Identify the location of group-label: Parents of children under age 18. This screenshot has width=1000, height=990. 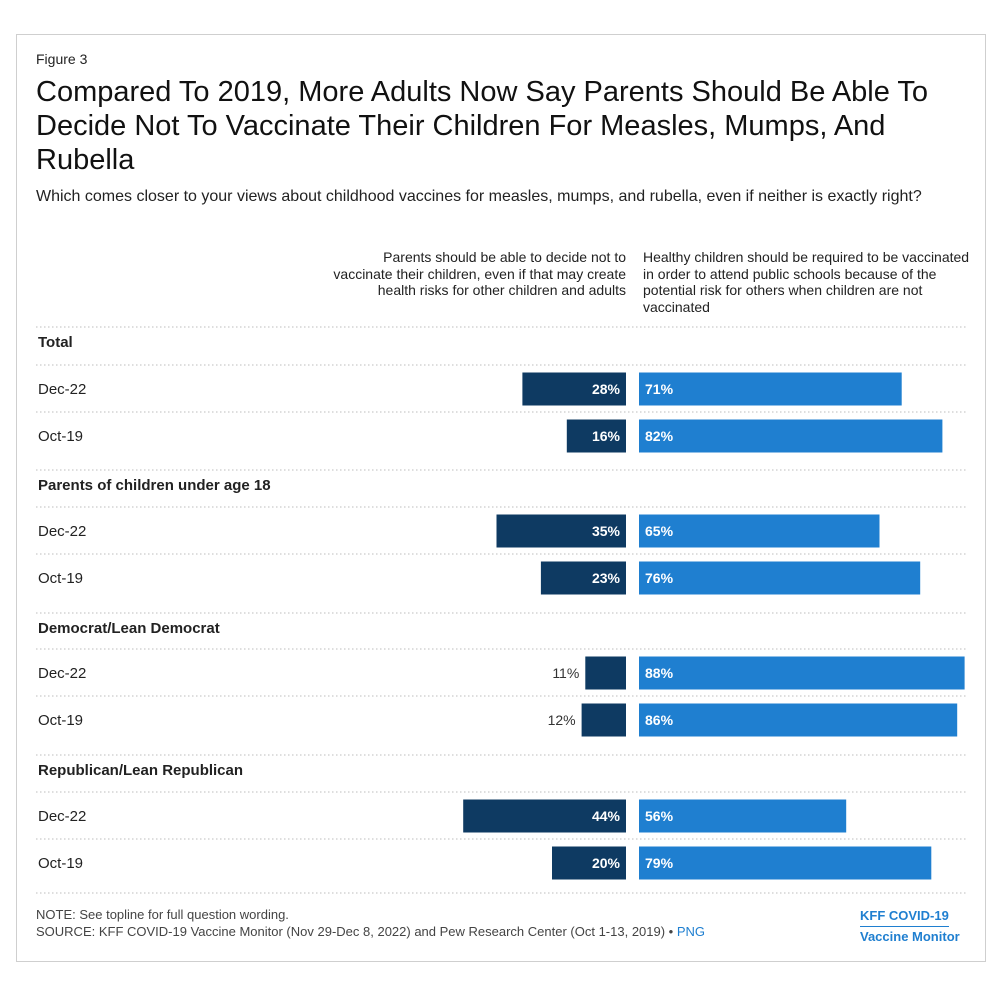
(154, 485).